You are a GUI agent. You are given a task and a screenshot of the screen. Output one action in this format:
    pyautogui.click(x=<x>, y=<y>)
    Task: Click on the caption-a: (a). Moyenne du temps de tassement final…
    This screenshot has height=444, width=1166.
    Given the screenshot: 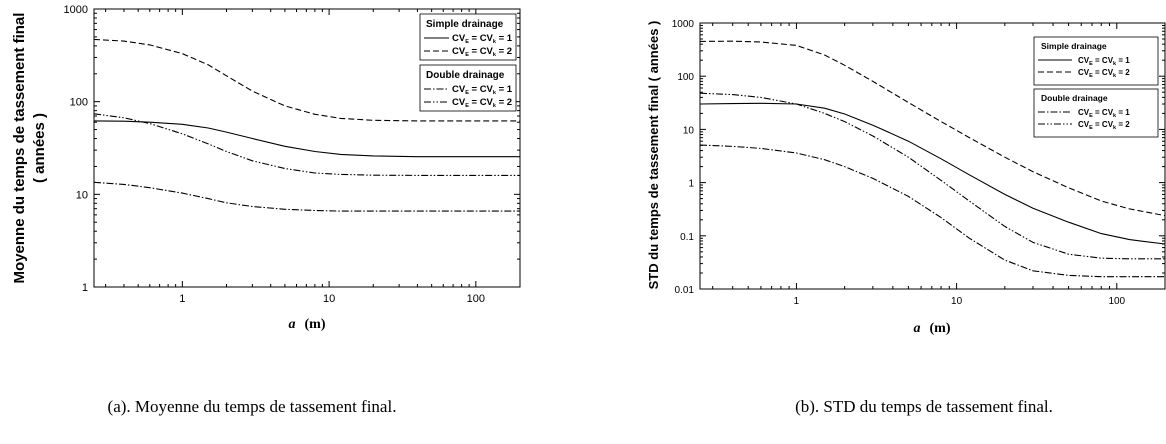 What is the action you would take?
    pyautogui.click(x=252, y=406)
    